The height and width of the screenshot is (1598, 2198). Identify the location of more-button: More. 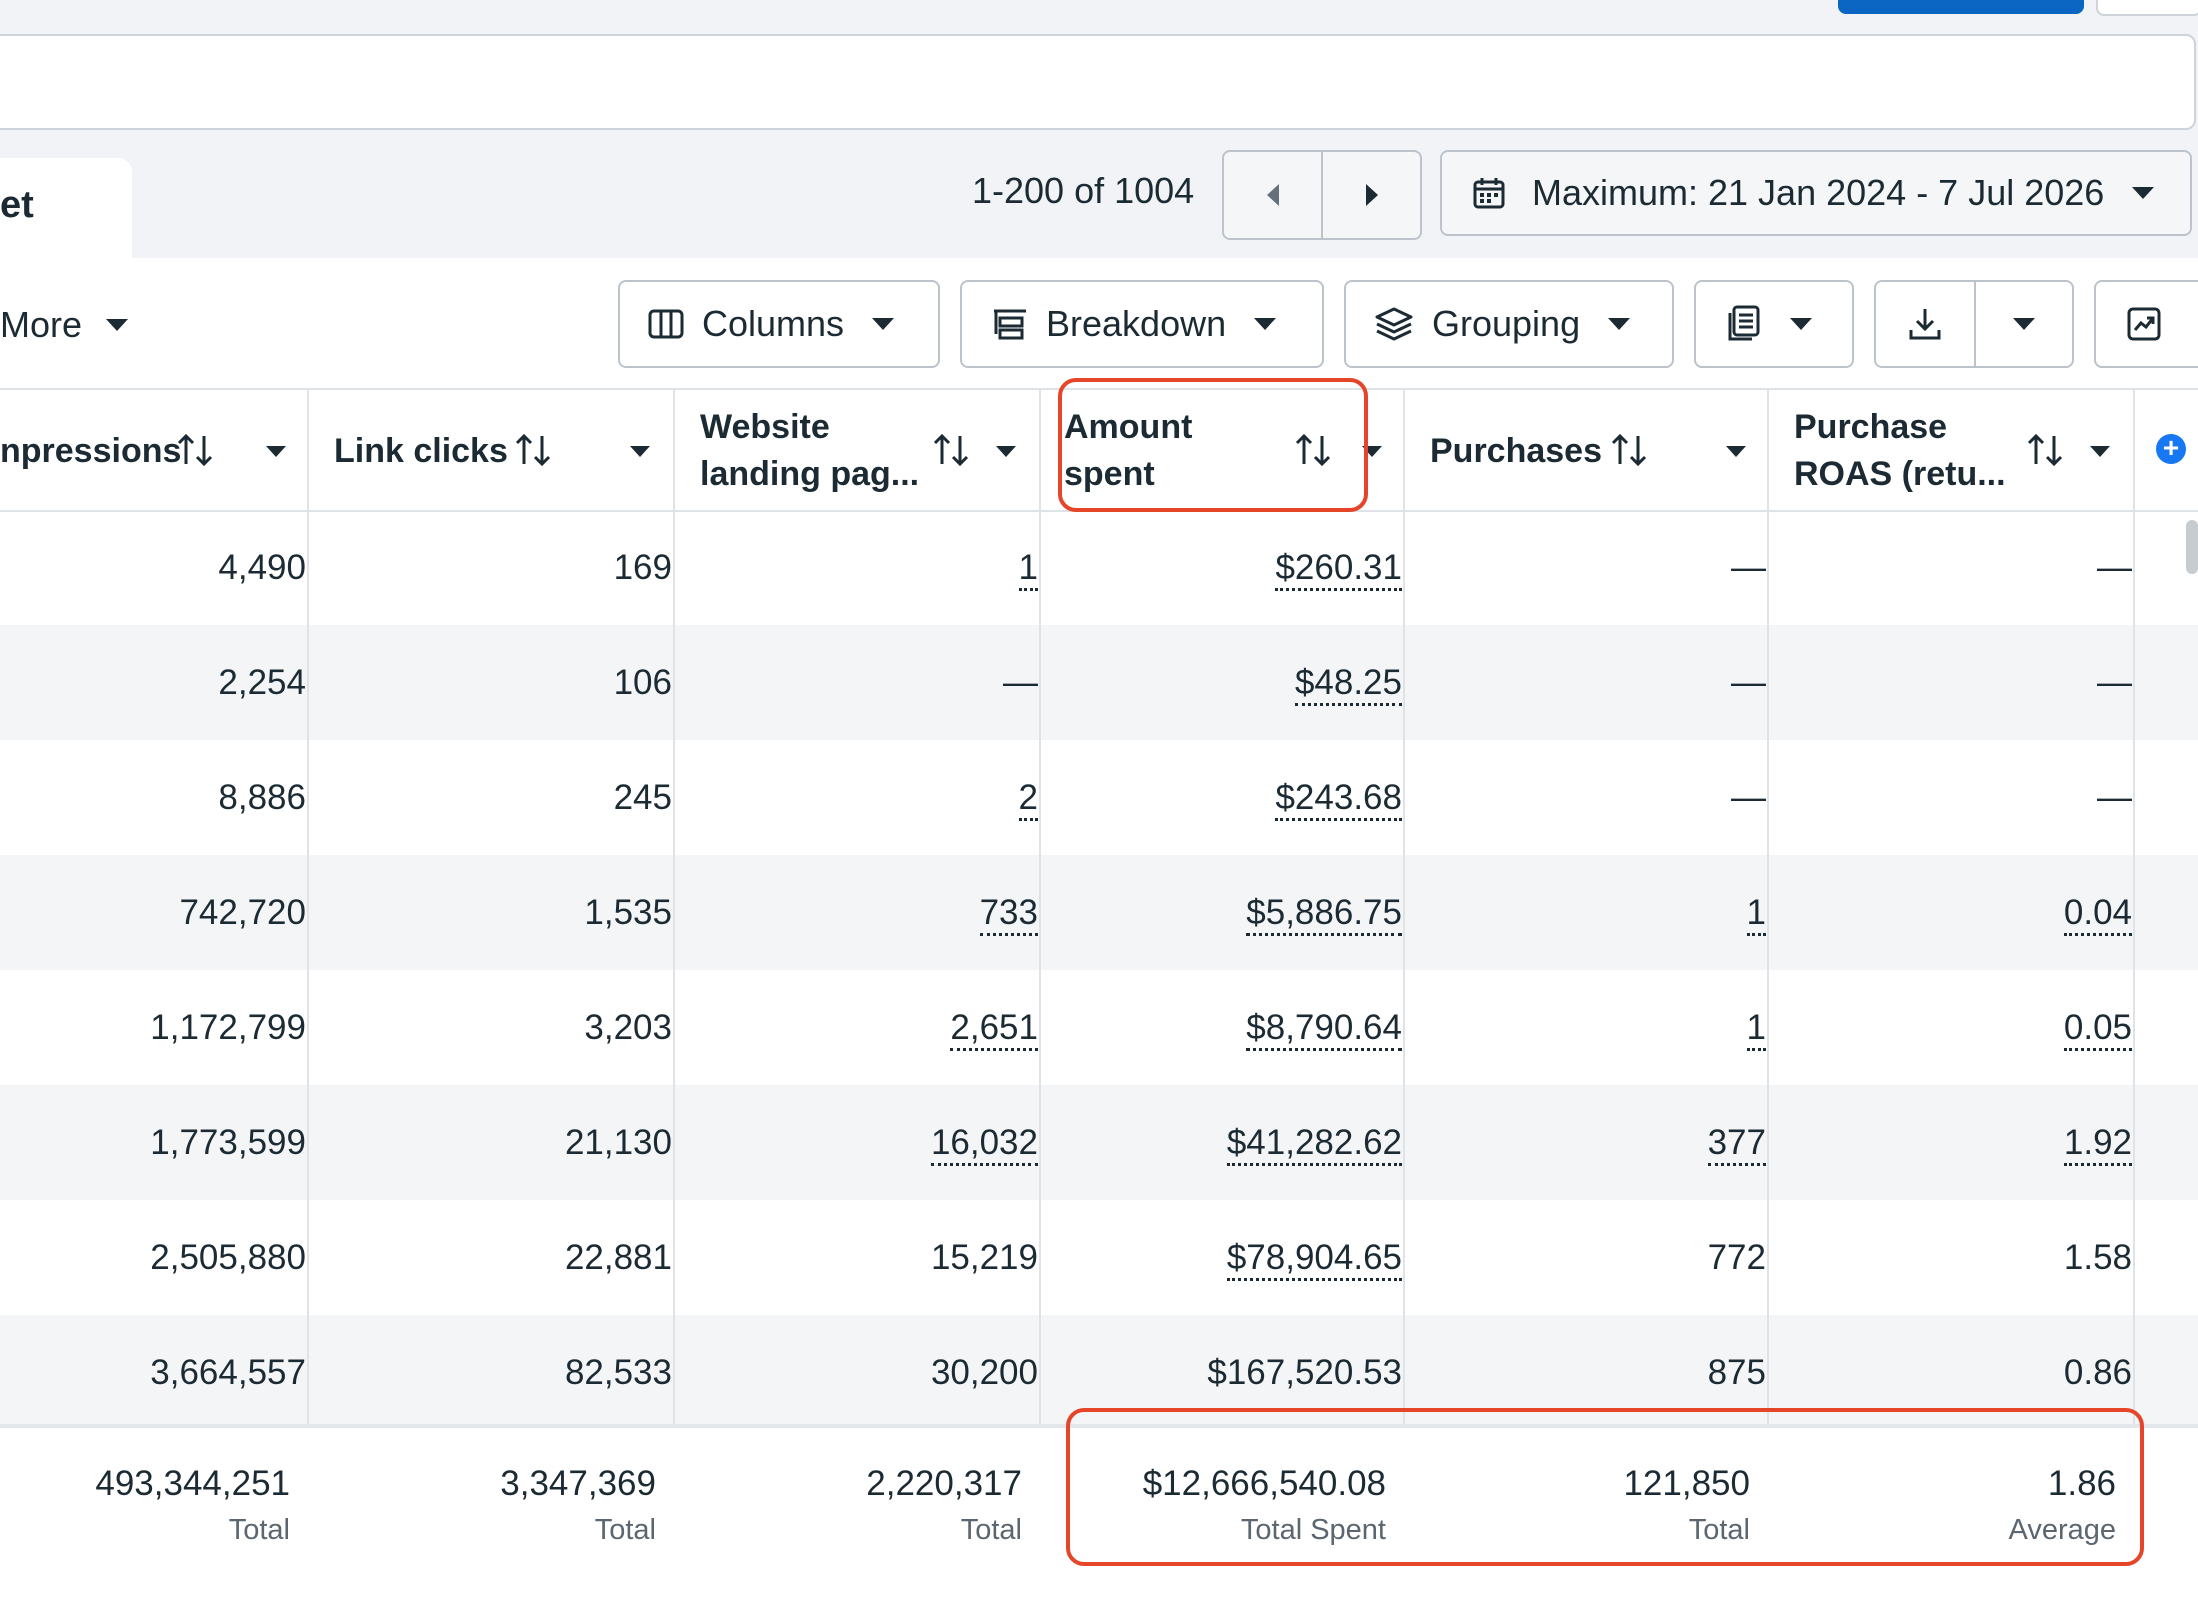
(64, 325).